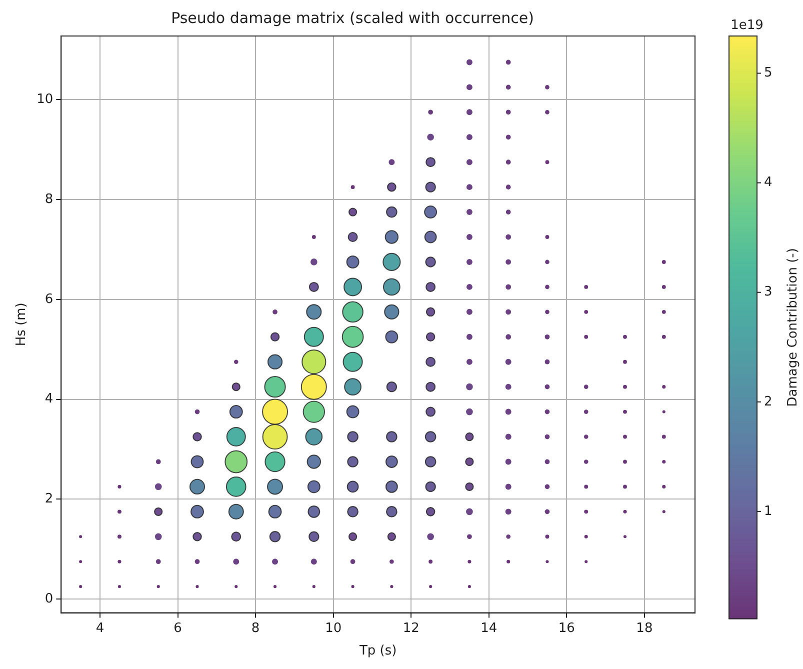  Describe the element at coordinates (747, 25) in the screenshot. I see `text: 1e19` at that location.